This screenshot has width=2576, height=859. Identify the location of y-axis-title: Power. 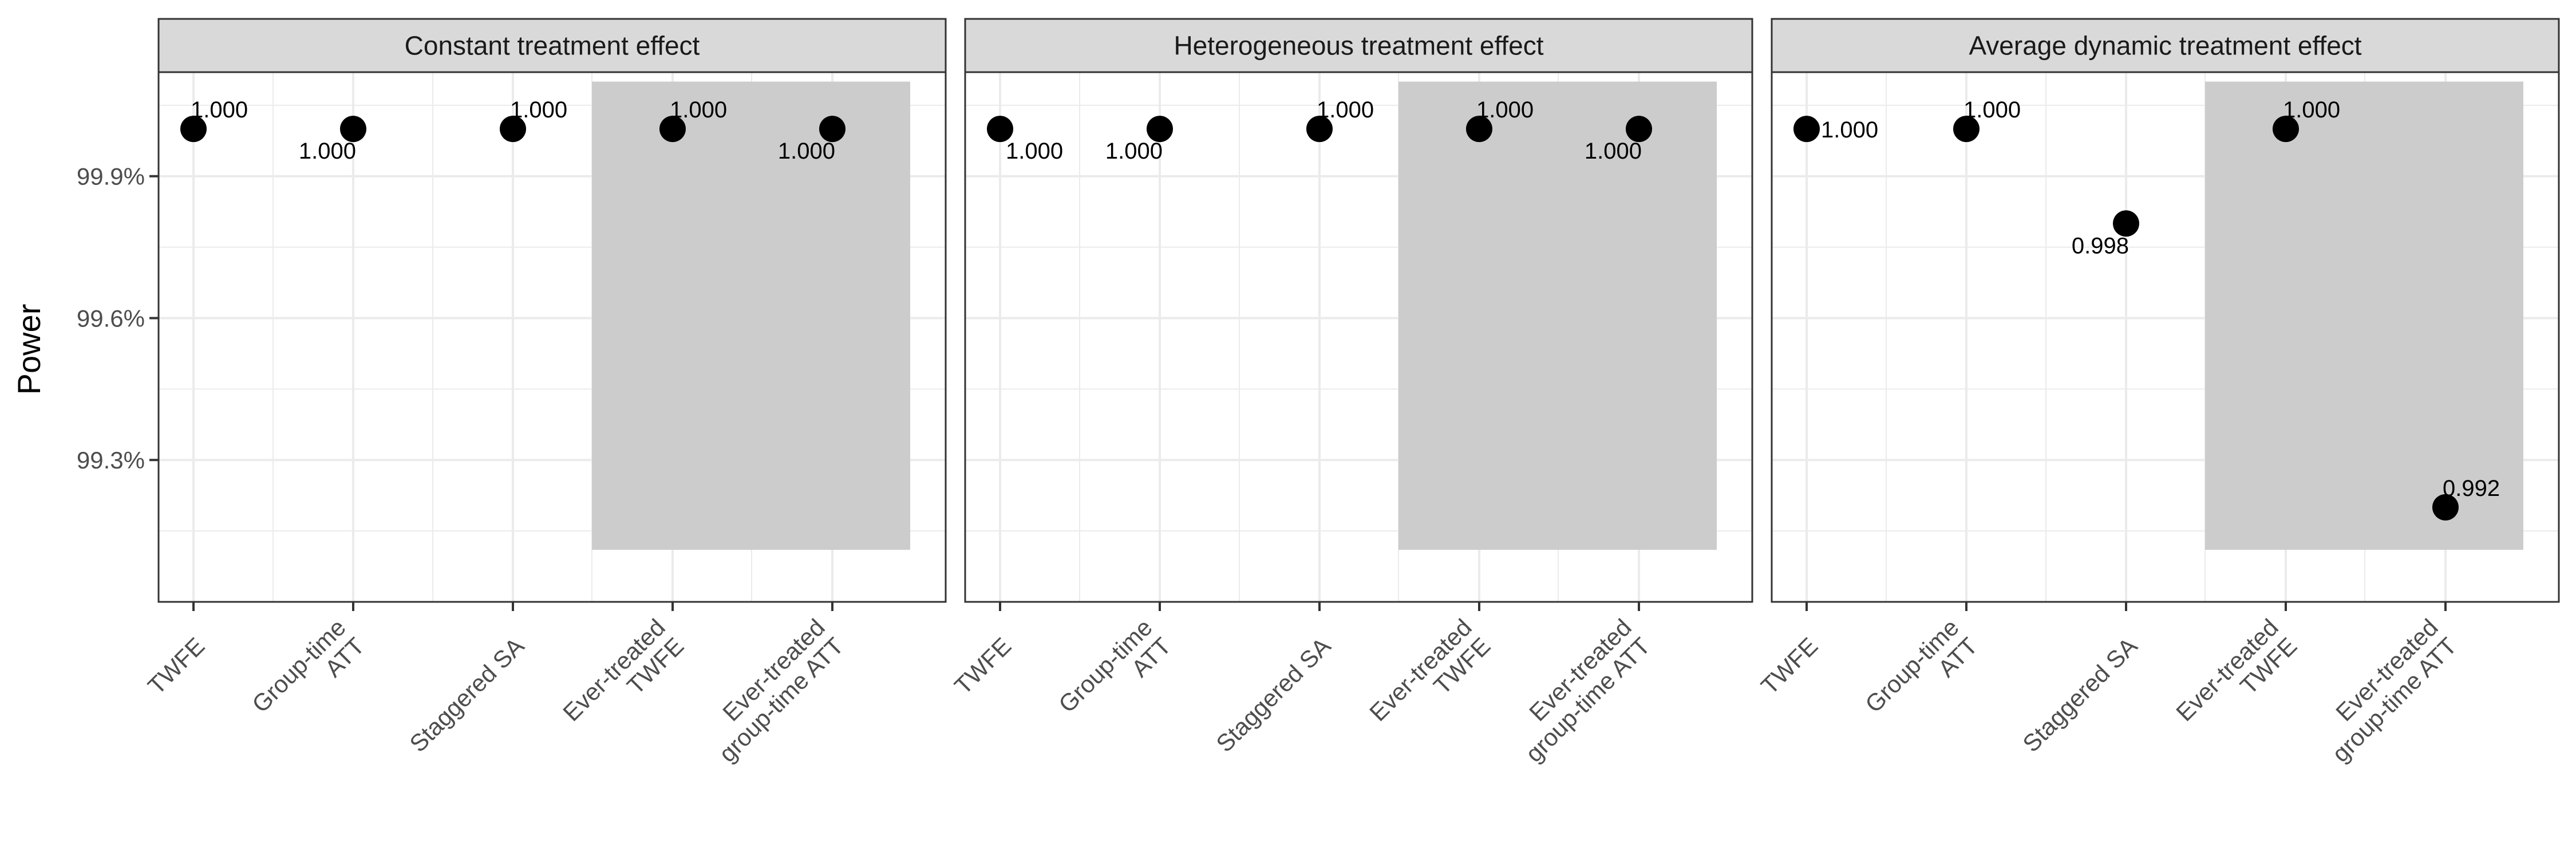
(29, 349).